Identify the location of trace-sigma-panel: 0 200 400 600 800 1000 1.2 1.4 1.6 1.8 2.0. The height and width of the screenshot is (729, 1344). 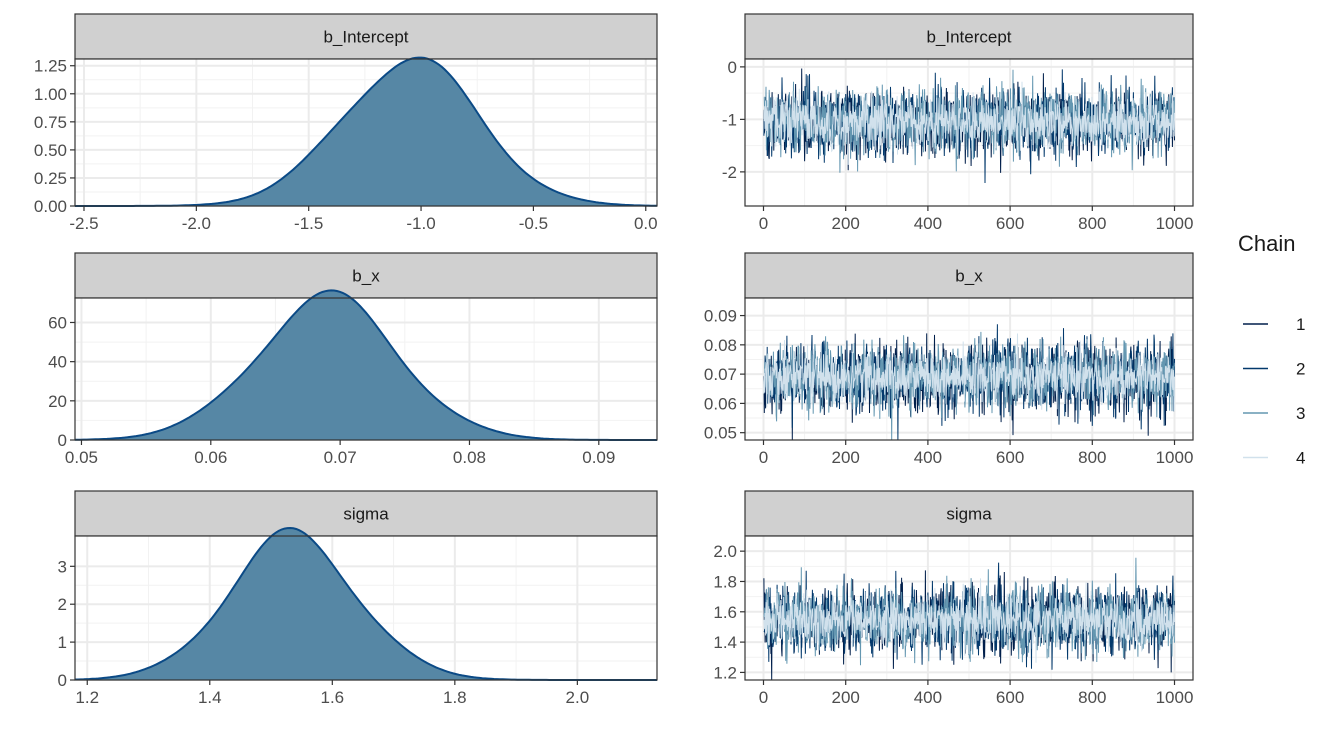
(953, 621).